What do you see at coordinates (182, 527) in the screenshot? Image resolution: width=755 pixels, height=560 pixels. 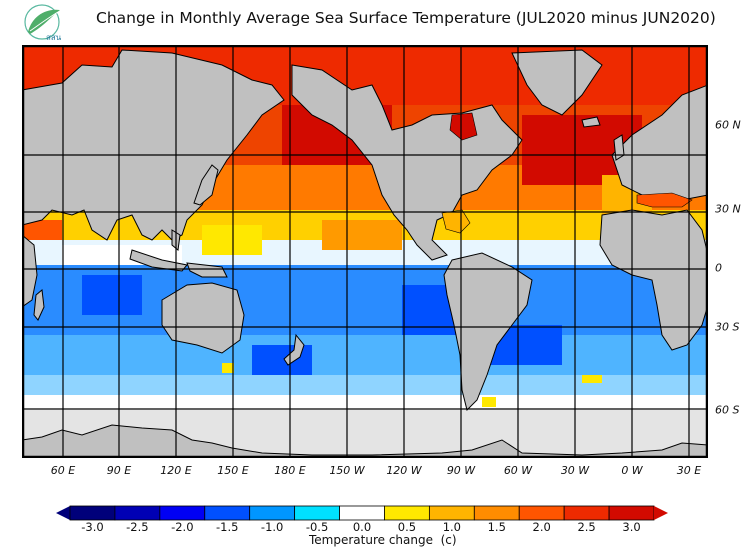 I see `legend-tick-label: -2.0` at bounding box center [182, 527].